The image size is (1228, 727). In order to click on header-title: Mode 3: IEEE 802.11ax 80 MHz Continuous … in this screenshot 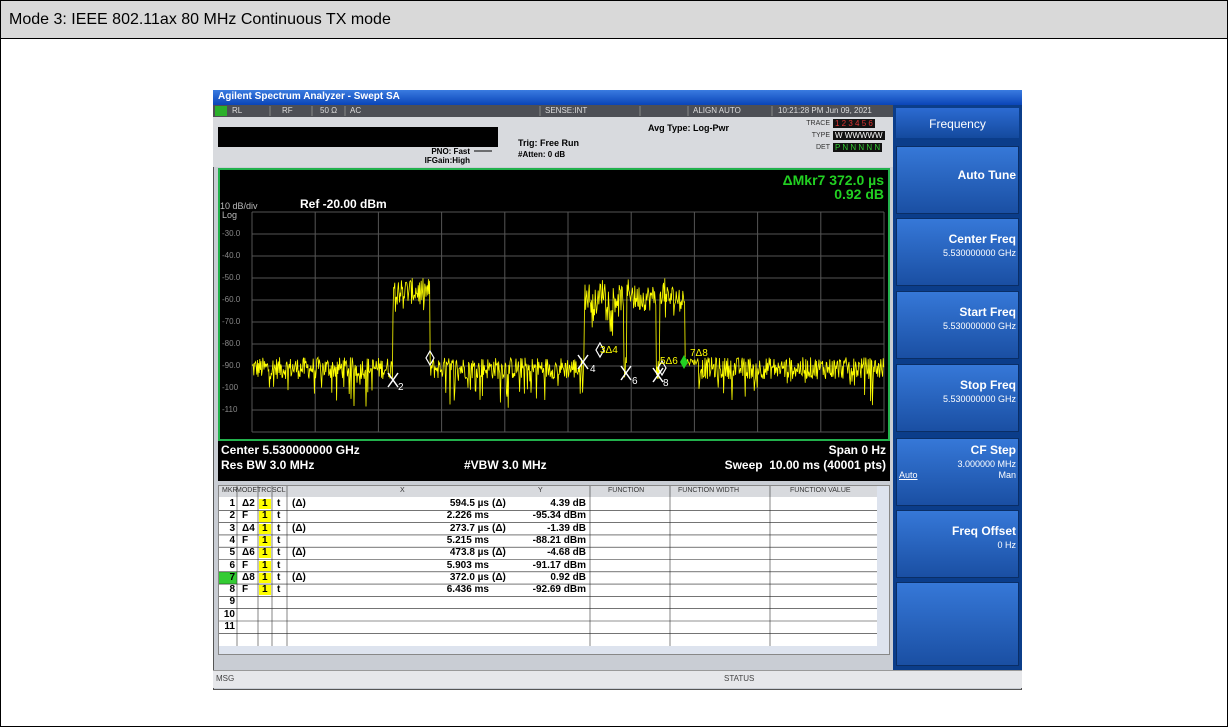, I will do `click(200, 19)`.